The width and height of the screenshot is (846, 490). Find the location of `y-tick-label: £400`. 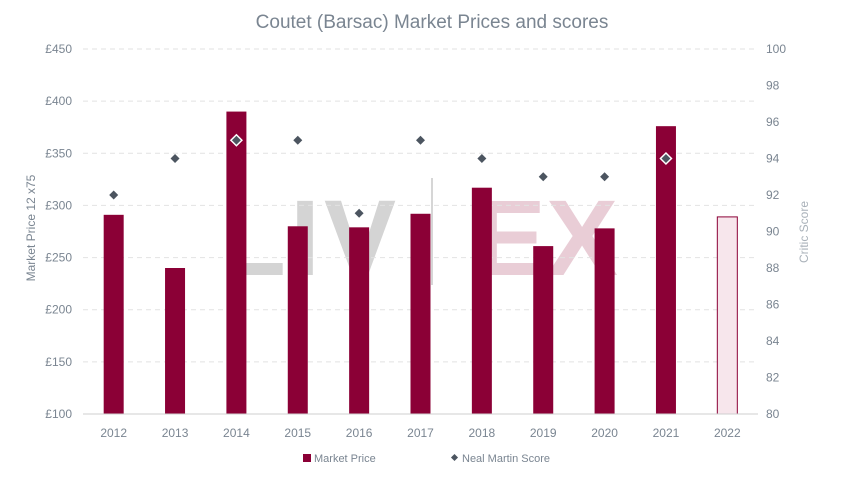

y-tick-label: £400 is located at coordinates (58, 101).